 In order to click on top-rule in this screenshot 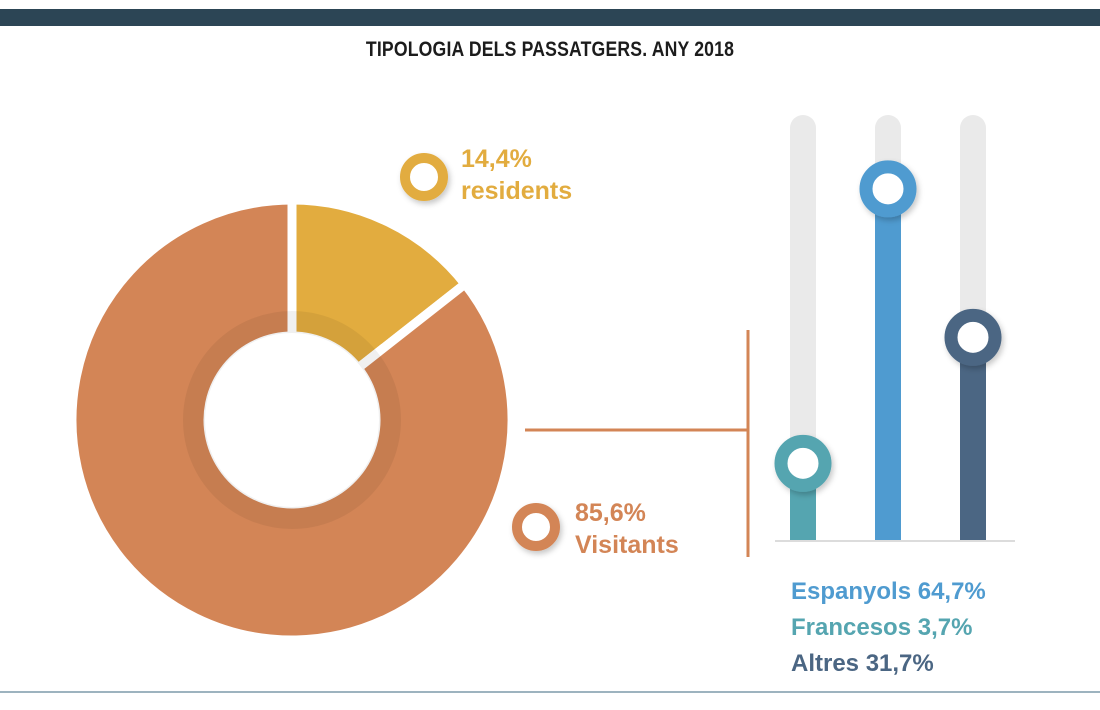, I will do `click(550, 17)`.